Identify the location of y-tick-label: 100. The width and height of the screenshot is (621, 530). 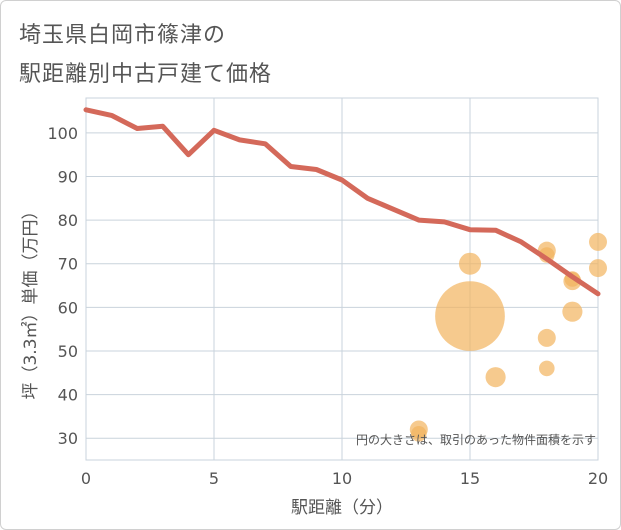
(62, 133).